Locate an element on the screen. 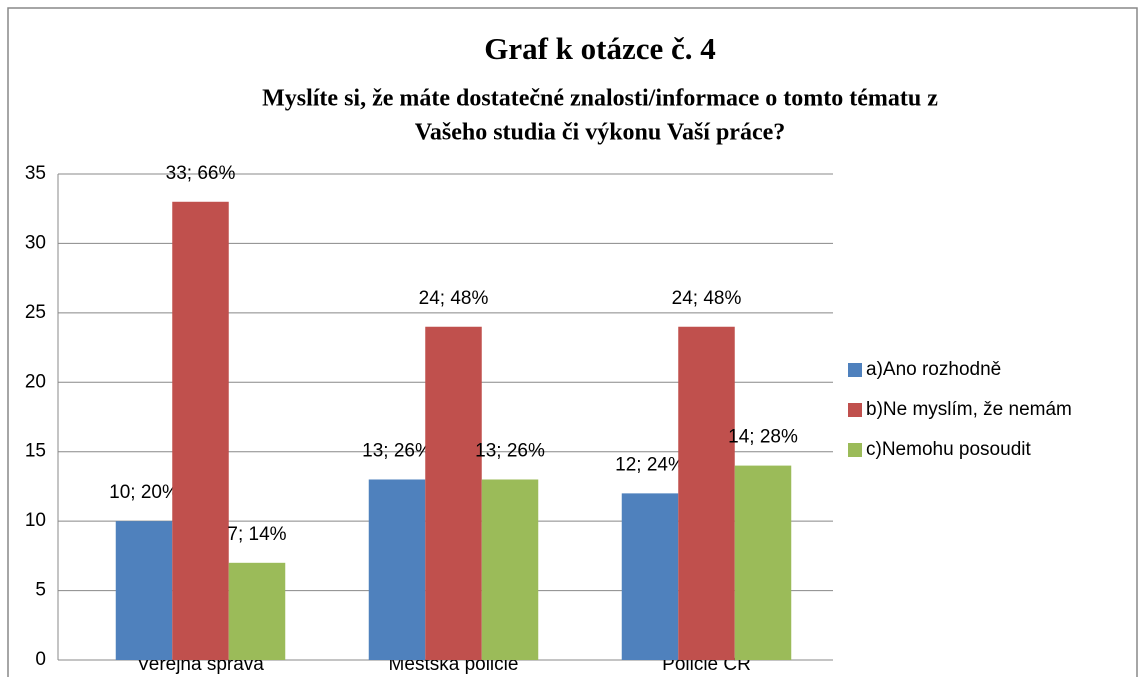 This screenshot has width=1145, height=677. y-tick-label: 35 is located at coordinates (35, 173).